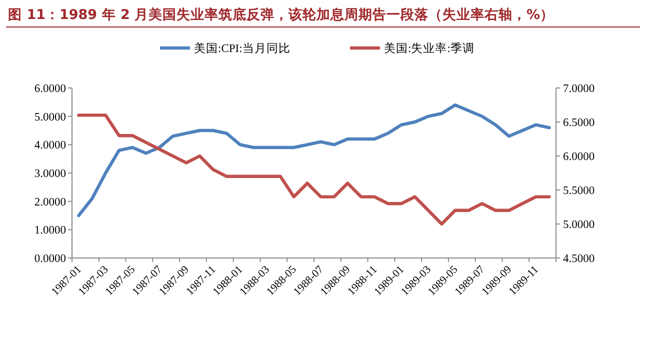 The image size is (645, 349). I want to click on y2-tick-label: 6.0000, so click(579, 157).